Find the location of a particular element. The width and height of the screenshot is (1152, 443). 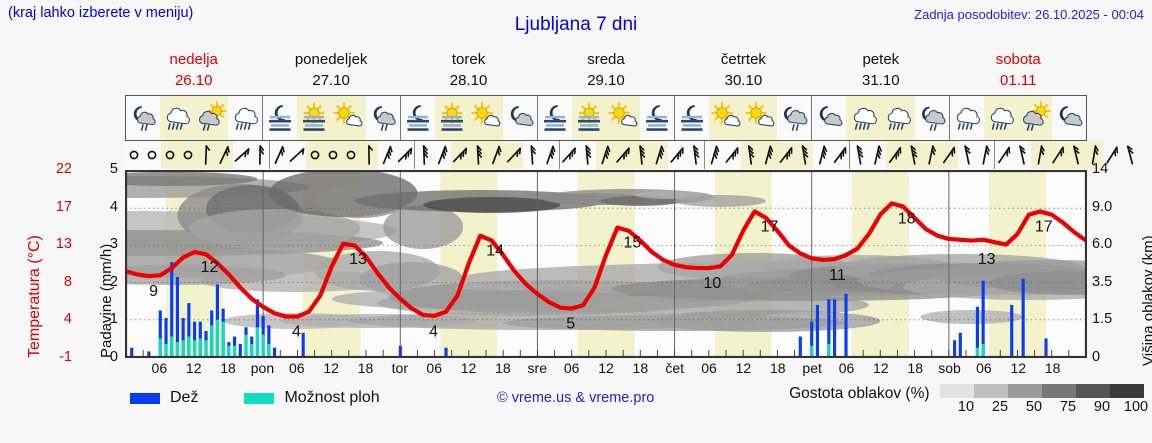

cloudheight-tick-4: 1.5 is located at coordinates (1102, 319).